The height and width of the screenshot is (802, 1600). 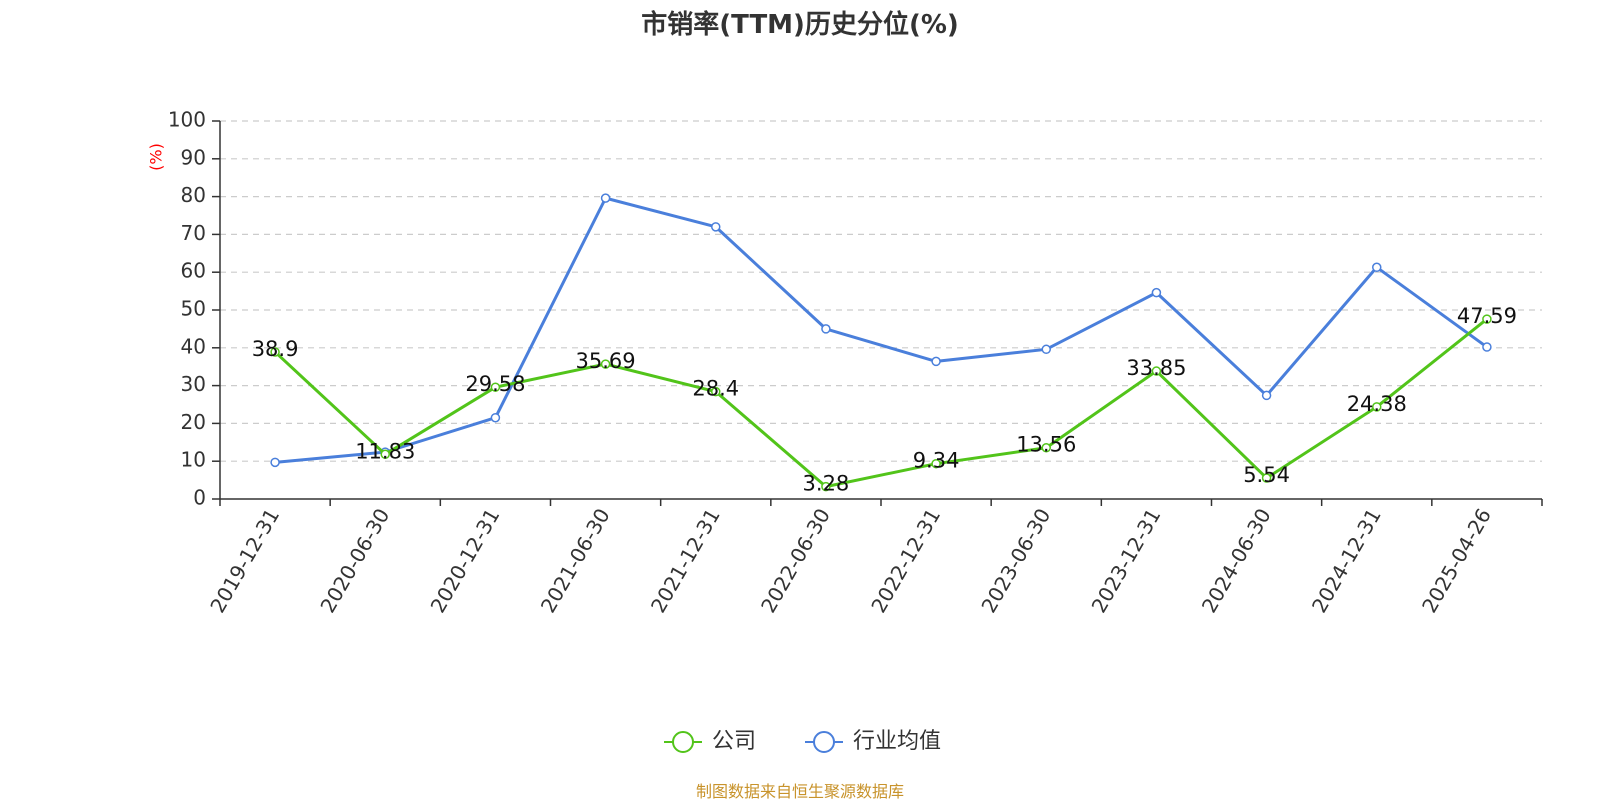 I want to click on y-axis-label: (%), so click(x=156, y=157).